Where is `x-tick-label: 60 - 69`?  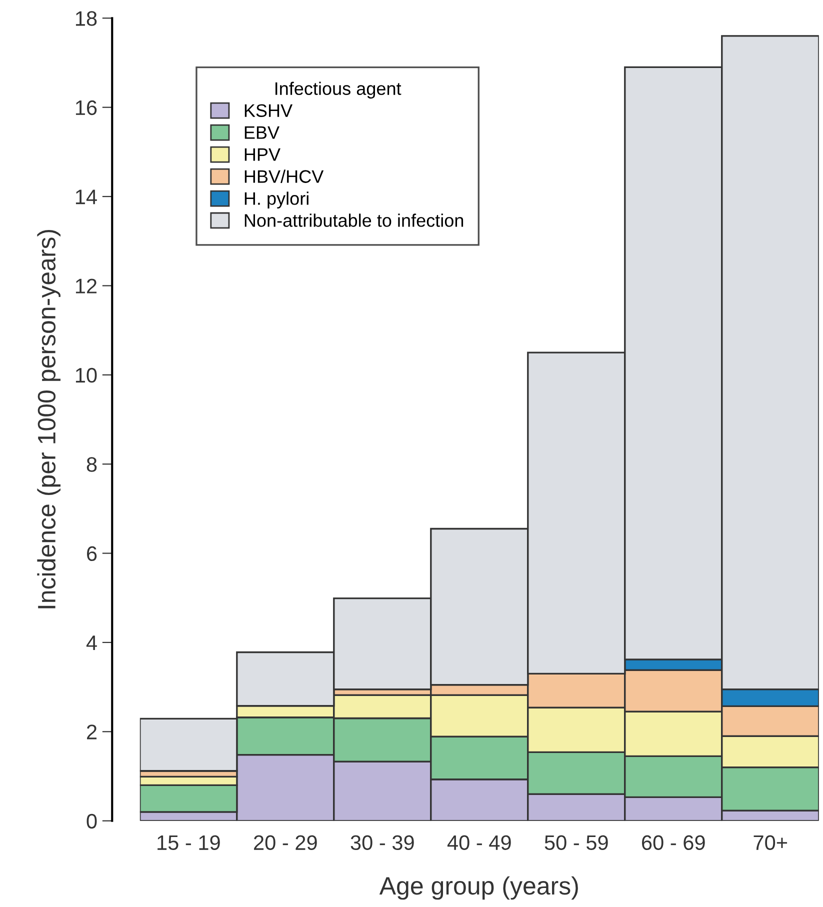 x-tick-label: 60 - 69 is located at coordinates (673, 842).